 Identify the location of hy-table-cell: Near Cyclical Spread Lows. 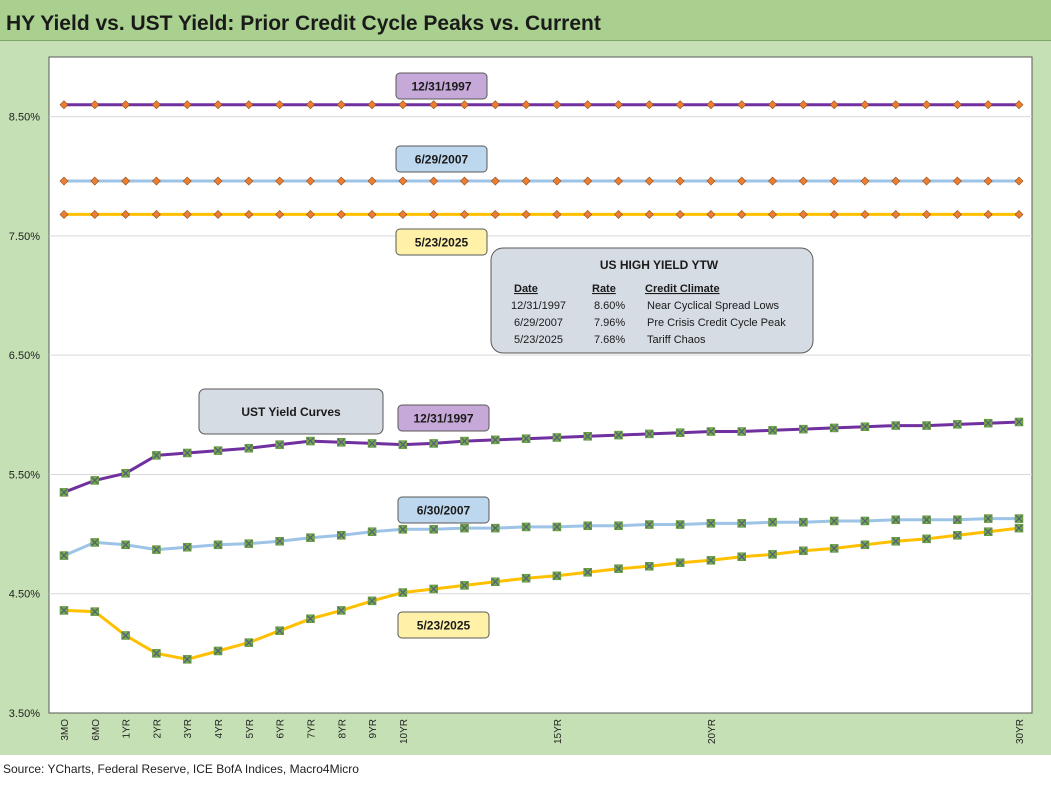
(713, 306).